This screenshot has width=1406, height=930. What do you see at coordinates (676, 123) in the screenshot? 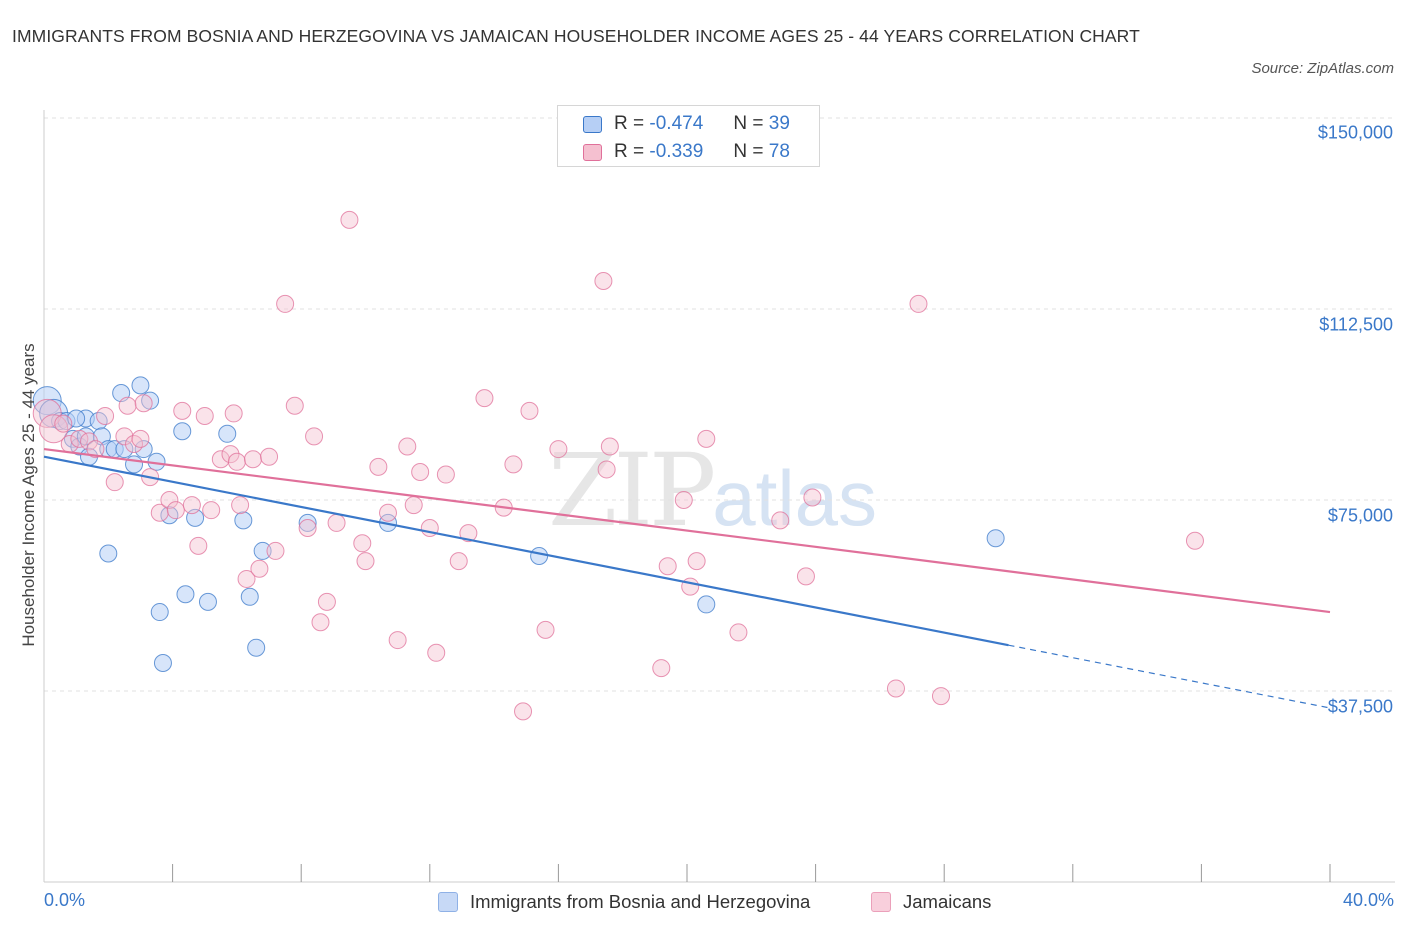
I see `r-value: -0.474` at bounding box center [676, 123].